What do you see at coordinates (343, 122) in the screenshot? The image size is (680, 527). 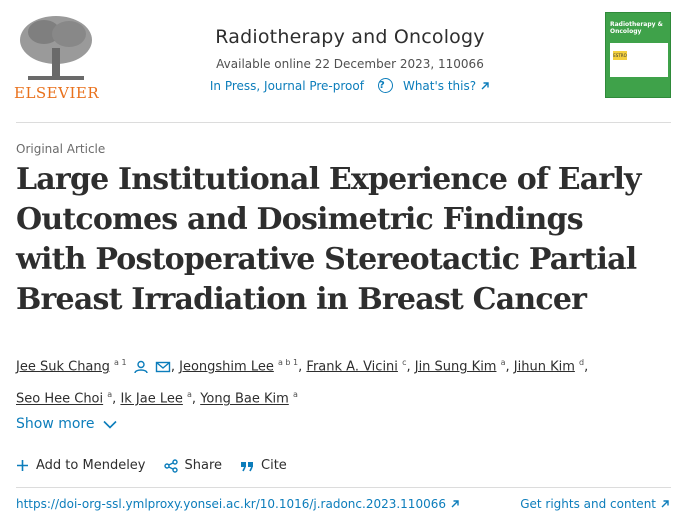 I see `header-divider` at bounding box center [343, 122].